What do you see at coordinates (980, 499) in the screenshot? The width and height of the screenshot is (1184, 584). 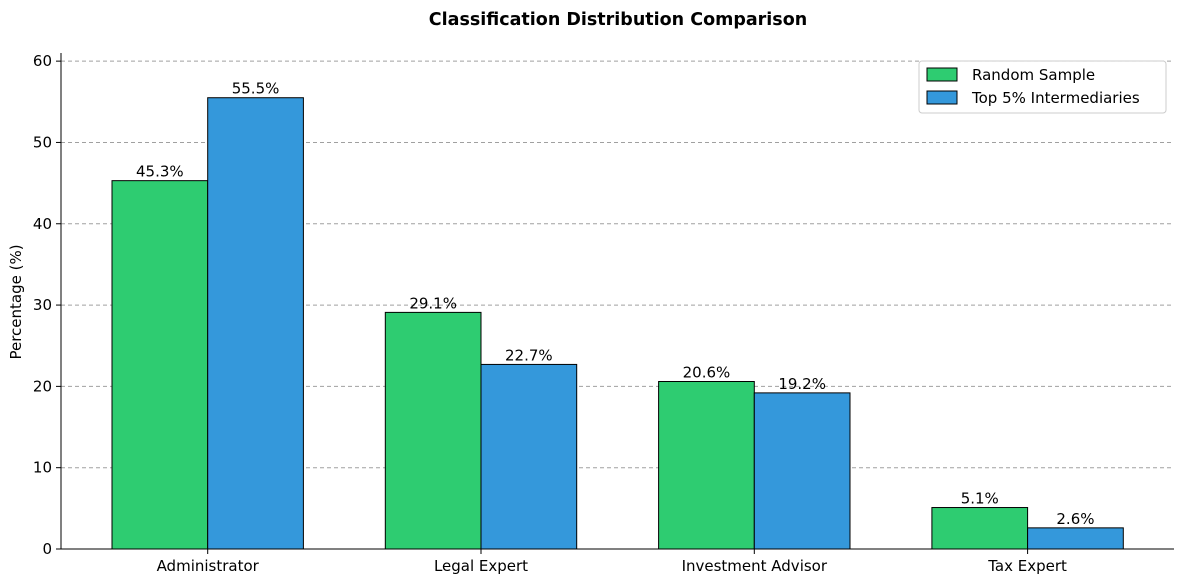 I see `data-label: 5.1%` at bounding box center [980, 499].